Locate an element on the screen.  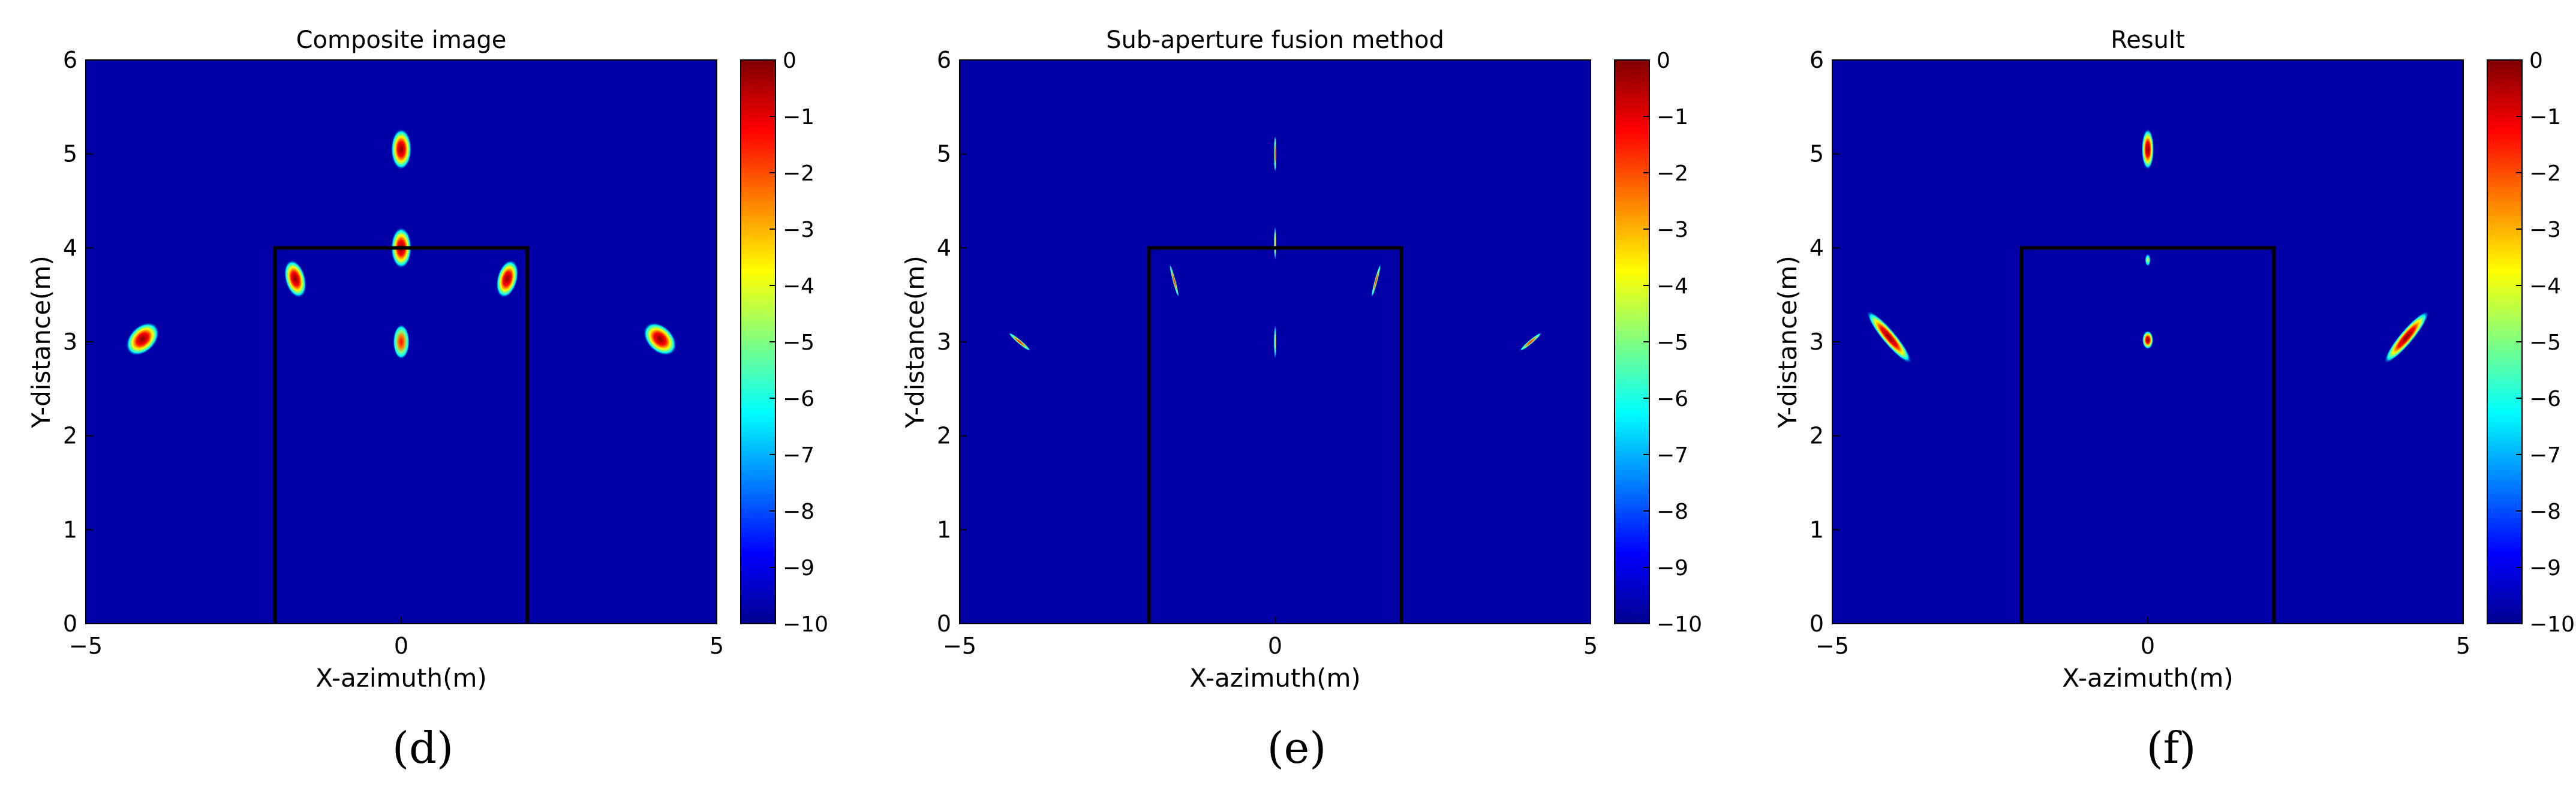
caption-d: (d) is located at coordinates (423, 748).